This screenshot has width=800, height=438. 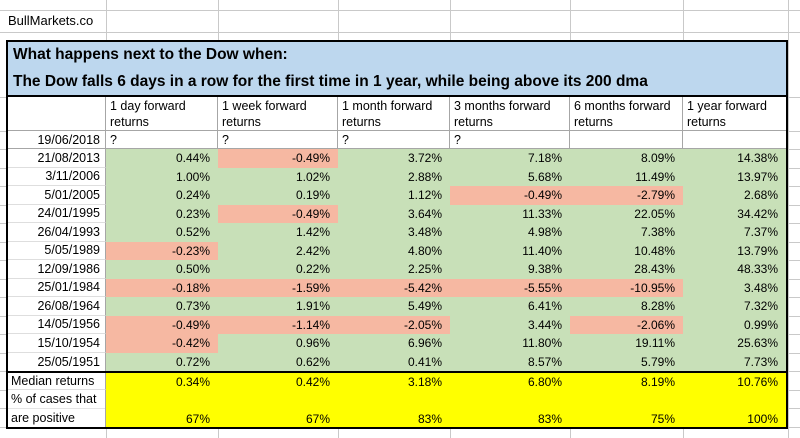 I want to click on value-cell: -1.59%, so click(x=278, y=287).